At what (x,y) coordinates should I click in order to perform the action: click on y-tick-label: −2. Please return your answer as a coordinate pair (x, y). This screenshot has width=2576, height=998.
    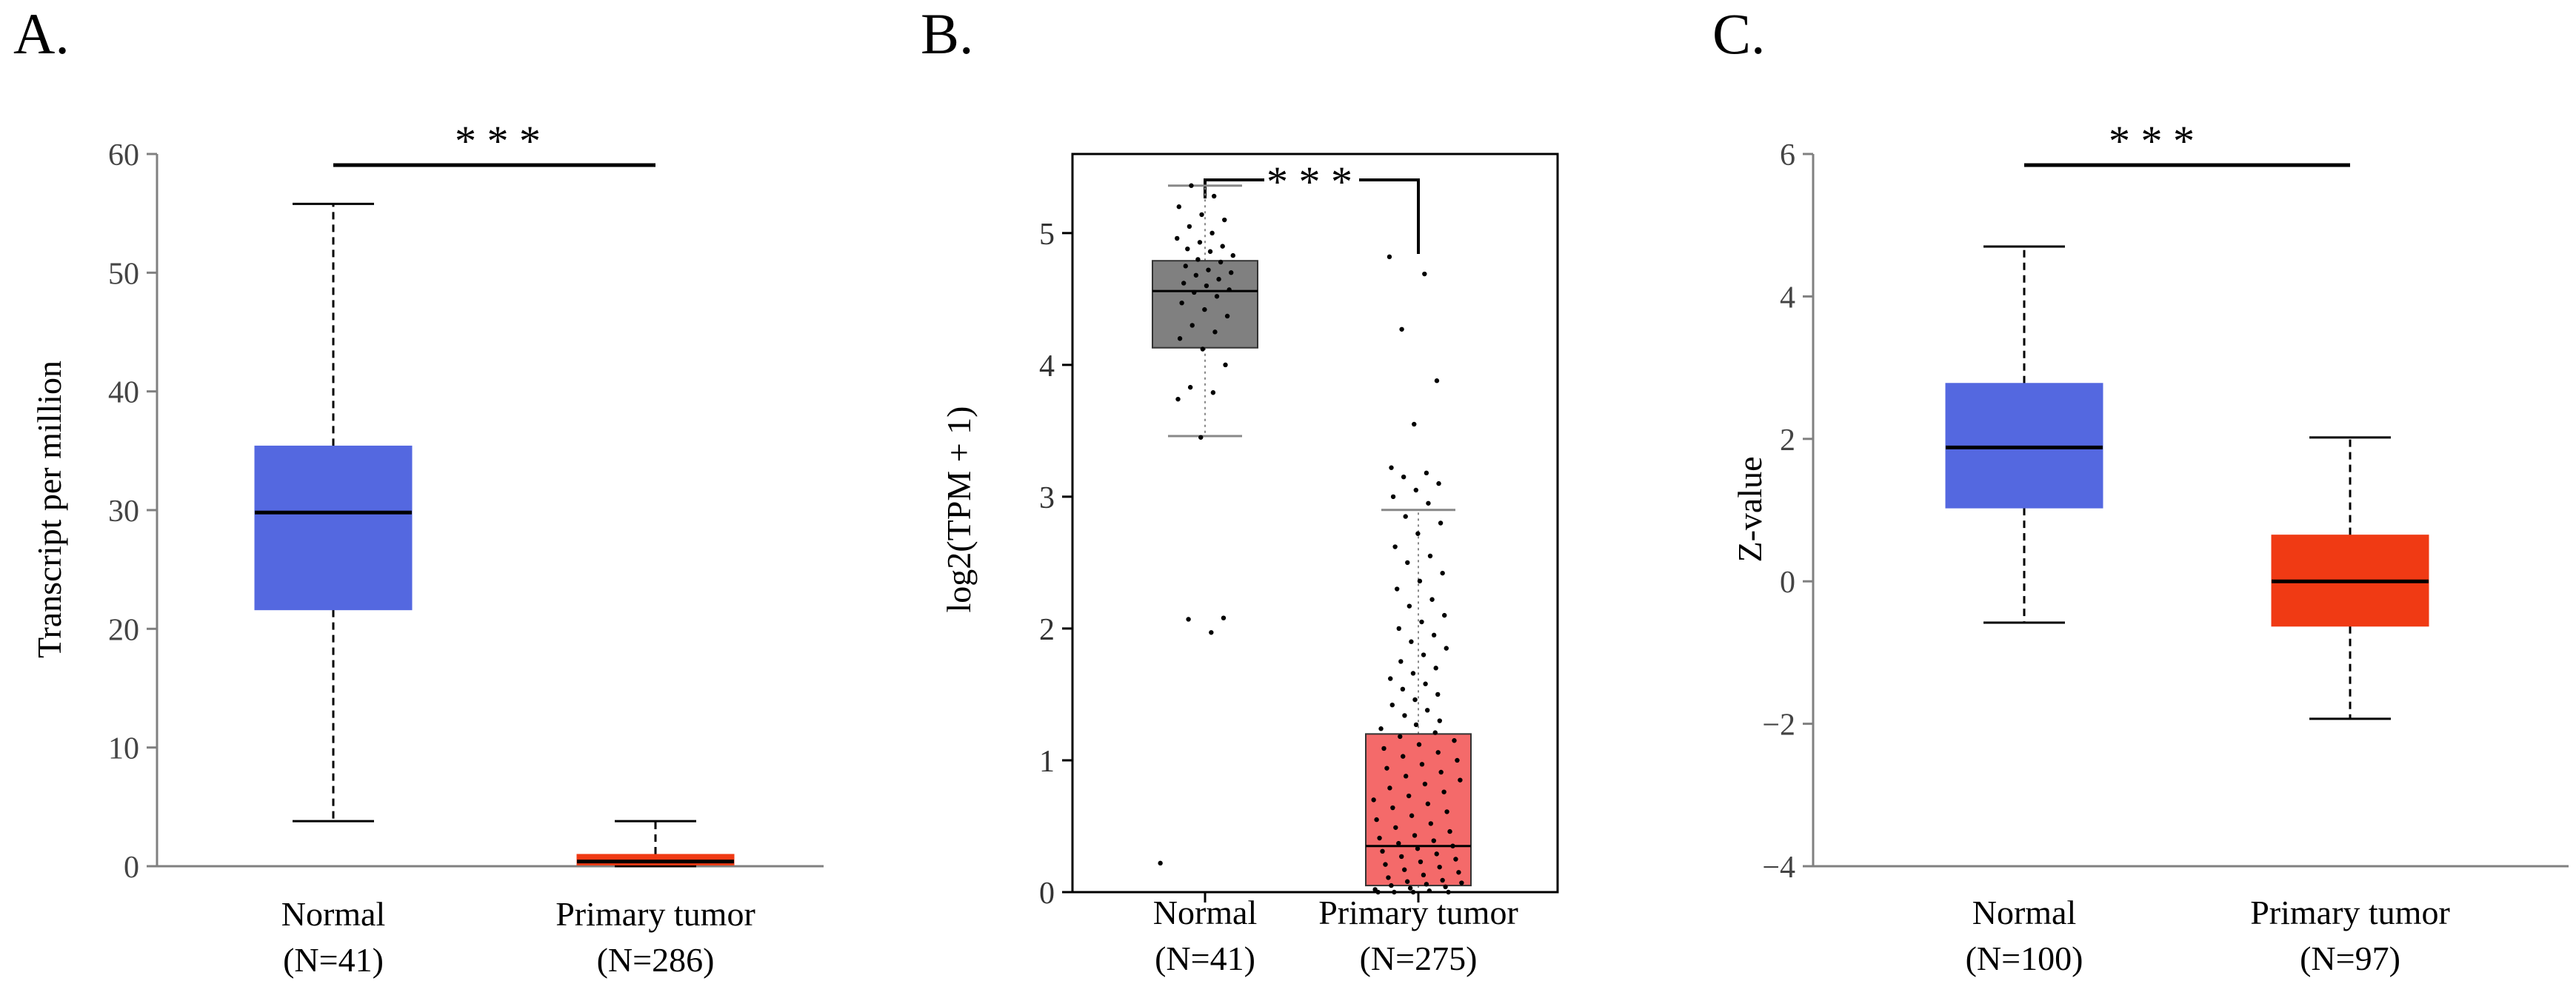
    Looking at the image, I should click on (1778, 726).